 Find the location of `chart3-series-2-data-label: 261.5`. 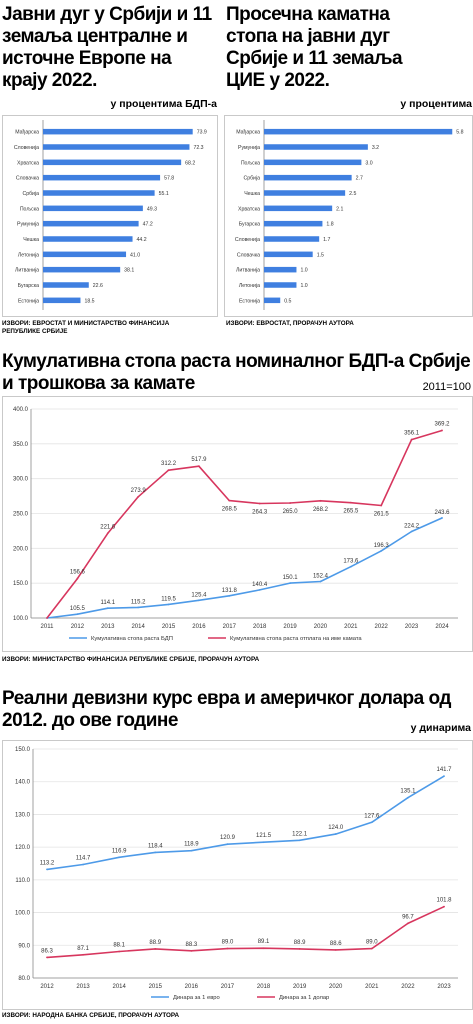

chart3-series-2-data-label: 261.5 is located at coordinates (382, 514).